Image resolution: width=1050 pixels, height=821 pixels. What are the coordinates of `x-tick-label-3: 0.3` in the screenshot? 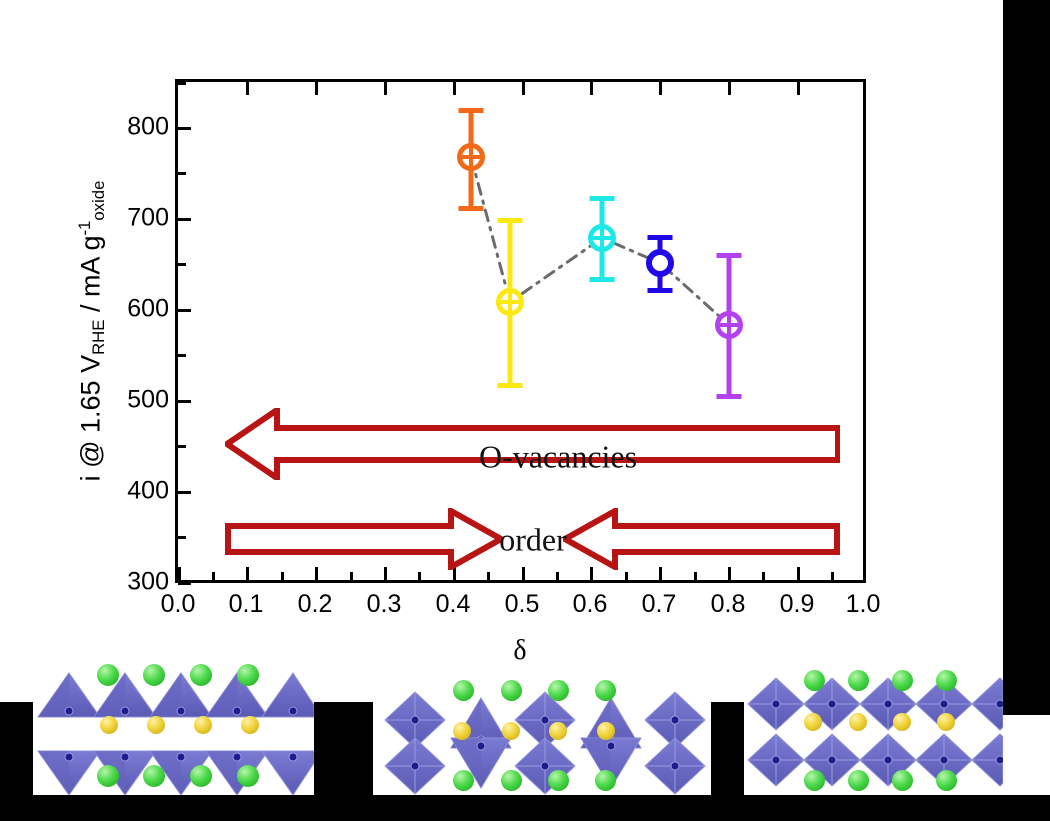 It's located at (384, 604).